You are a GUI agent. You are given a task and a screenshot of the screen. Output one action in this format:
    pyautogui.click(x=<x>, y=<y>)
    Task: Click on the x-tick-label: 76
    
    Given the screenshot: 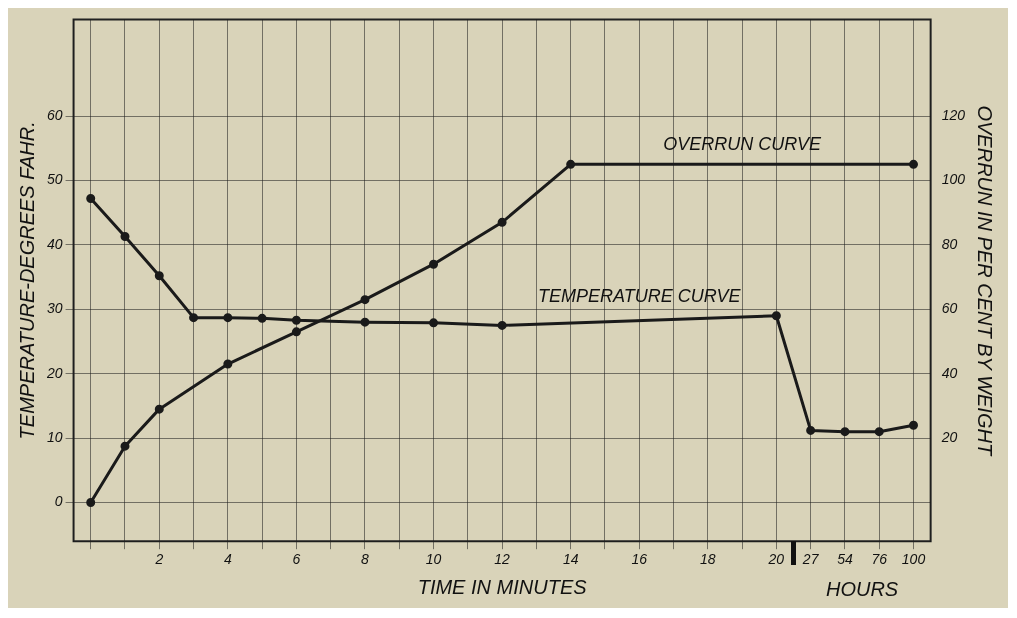 What is the action you would take?
    pyautogui.click(x=879, y=559)
    